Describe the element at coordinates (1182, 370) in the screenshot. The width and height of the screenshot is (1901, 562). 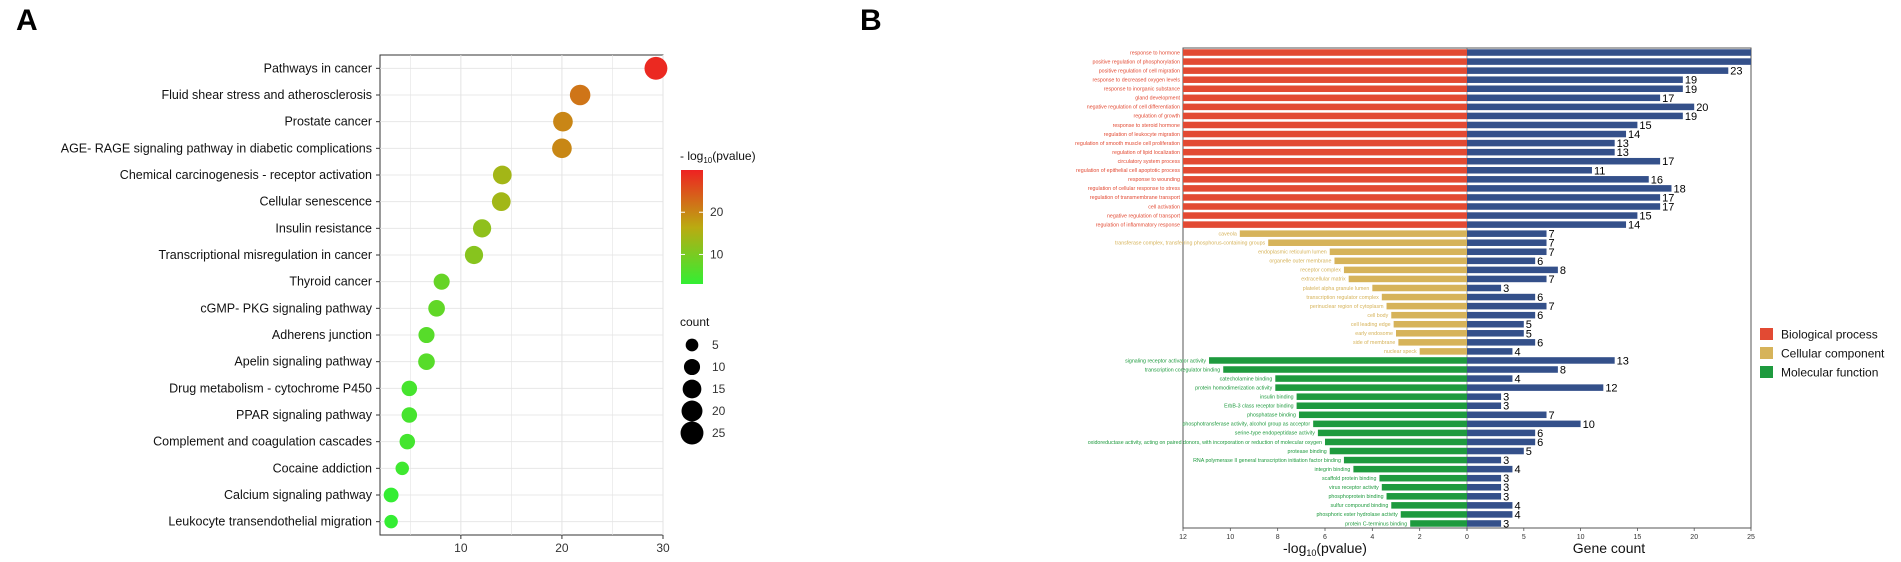
I see `panel-b-term-label: transcription coregulator binding` at that location.